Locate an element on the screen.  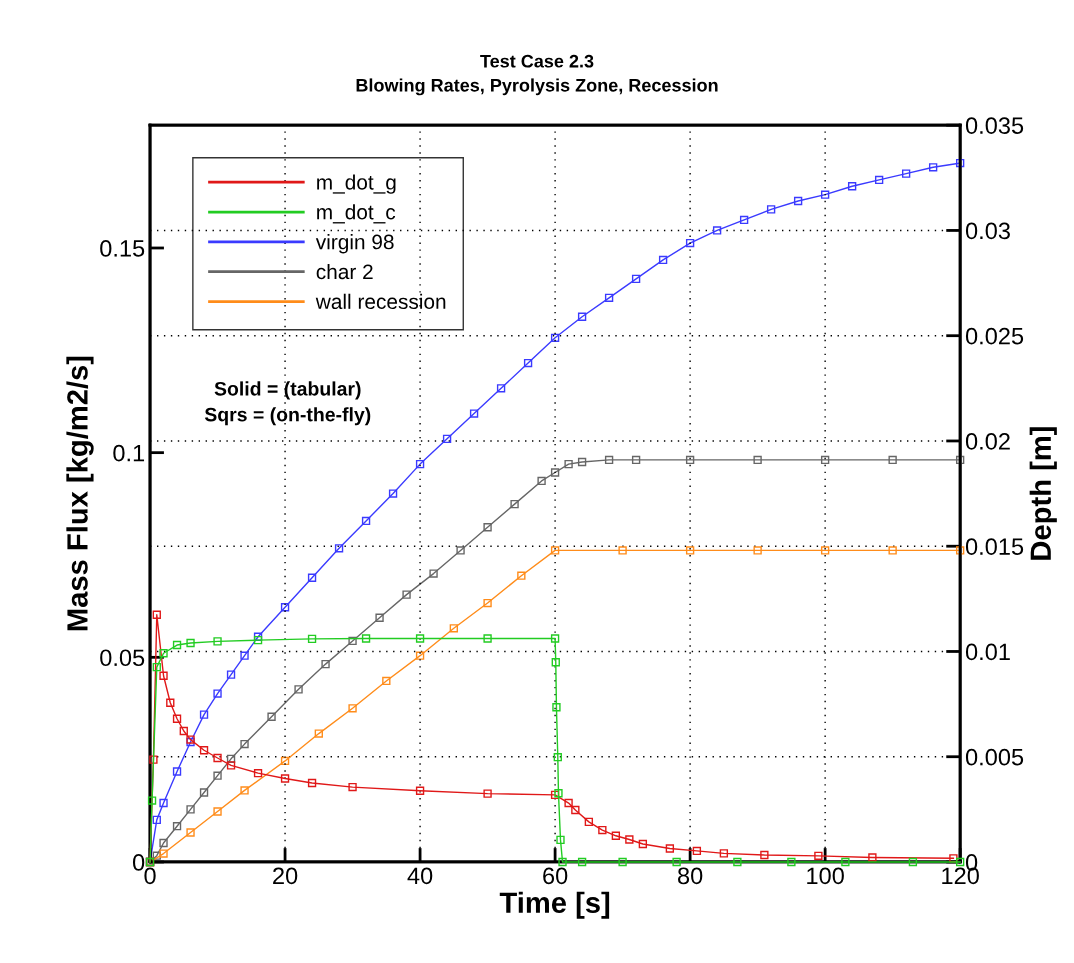
y2-tick-label: 0.02 is located at coordinates (987, 441).